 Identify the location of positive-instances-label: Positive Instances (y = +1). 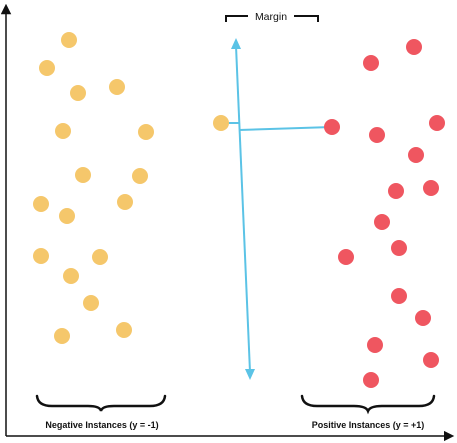
(368, 425).